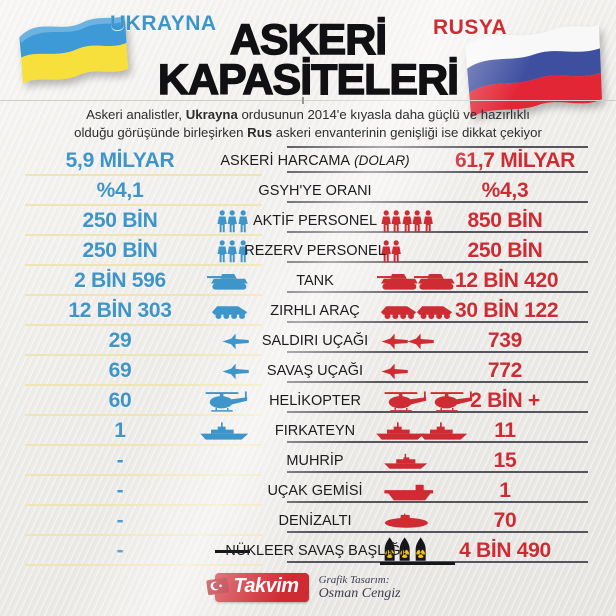 This screenshot has width=616, height=616. Describe the element at coordinates (308, 79) in the screenshot. I see `title-line-2: KAPASİTELERİ` at that location.